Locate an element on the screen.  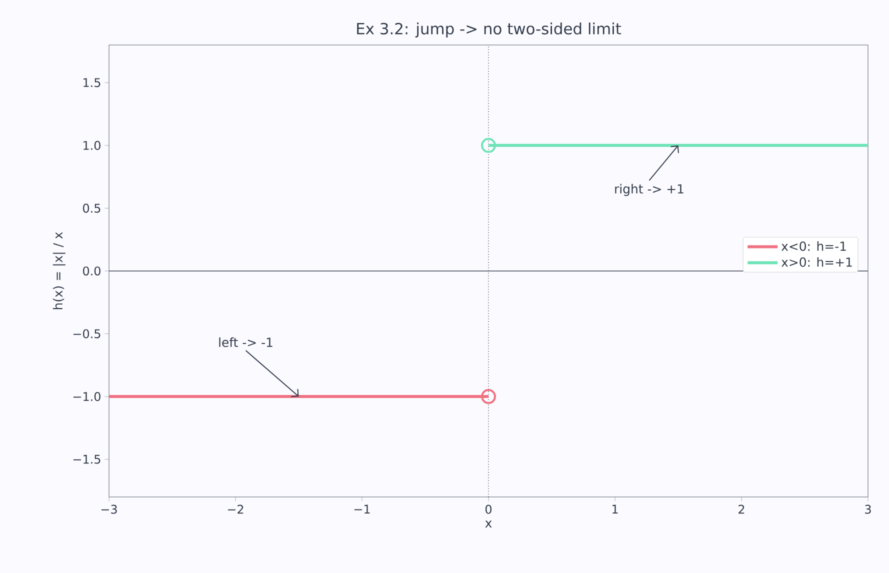
y-tick-label: 0.0 is located at coordinates (91, 271).